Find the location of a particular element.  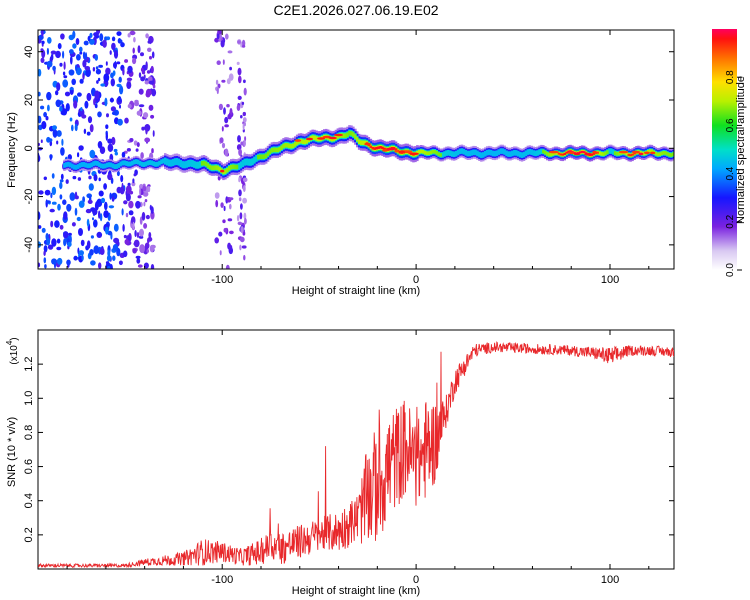

snr-xlabel: Height of straight line (km) is located at coordinates (356, 591).